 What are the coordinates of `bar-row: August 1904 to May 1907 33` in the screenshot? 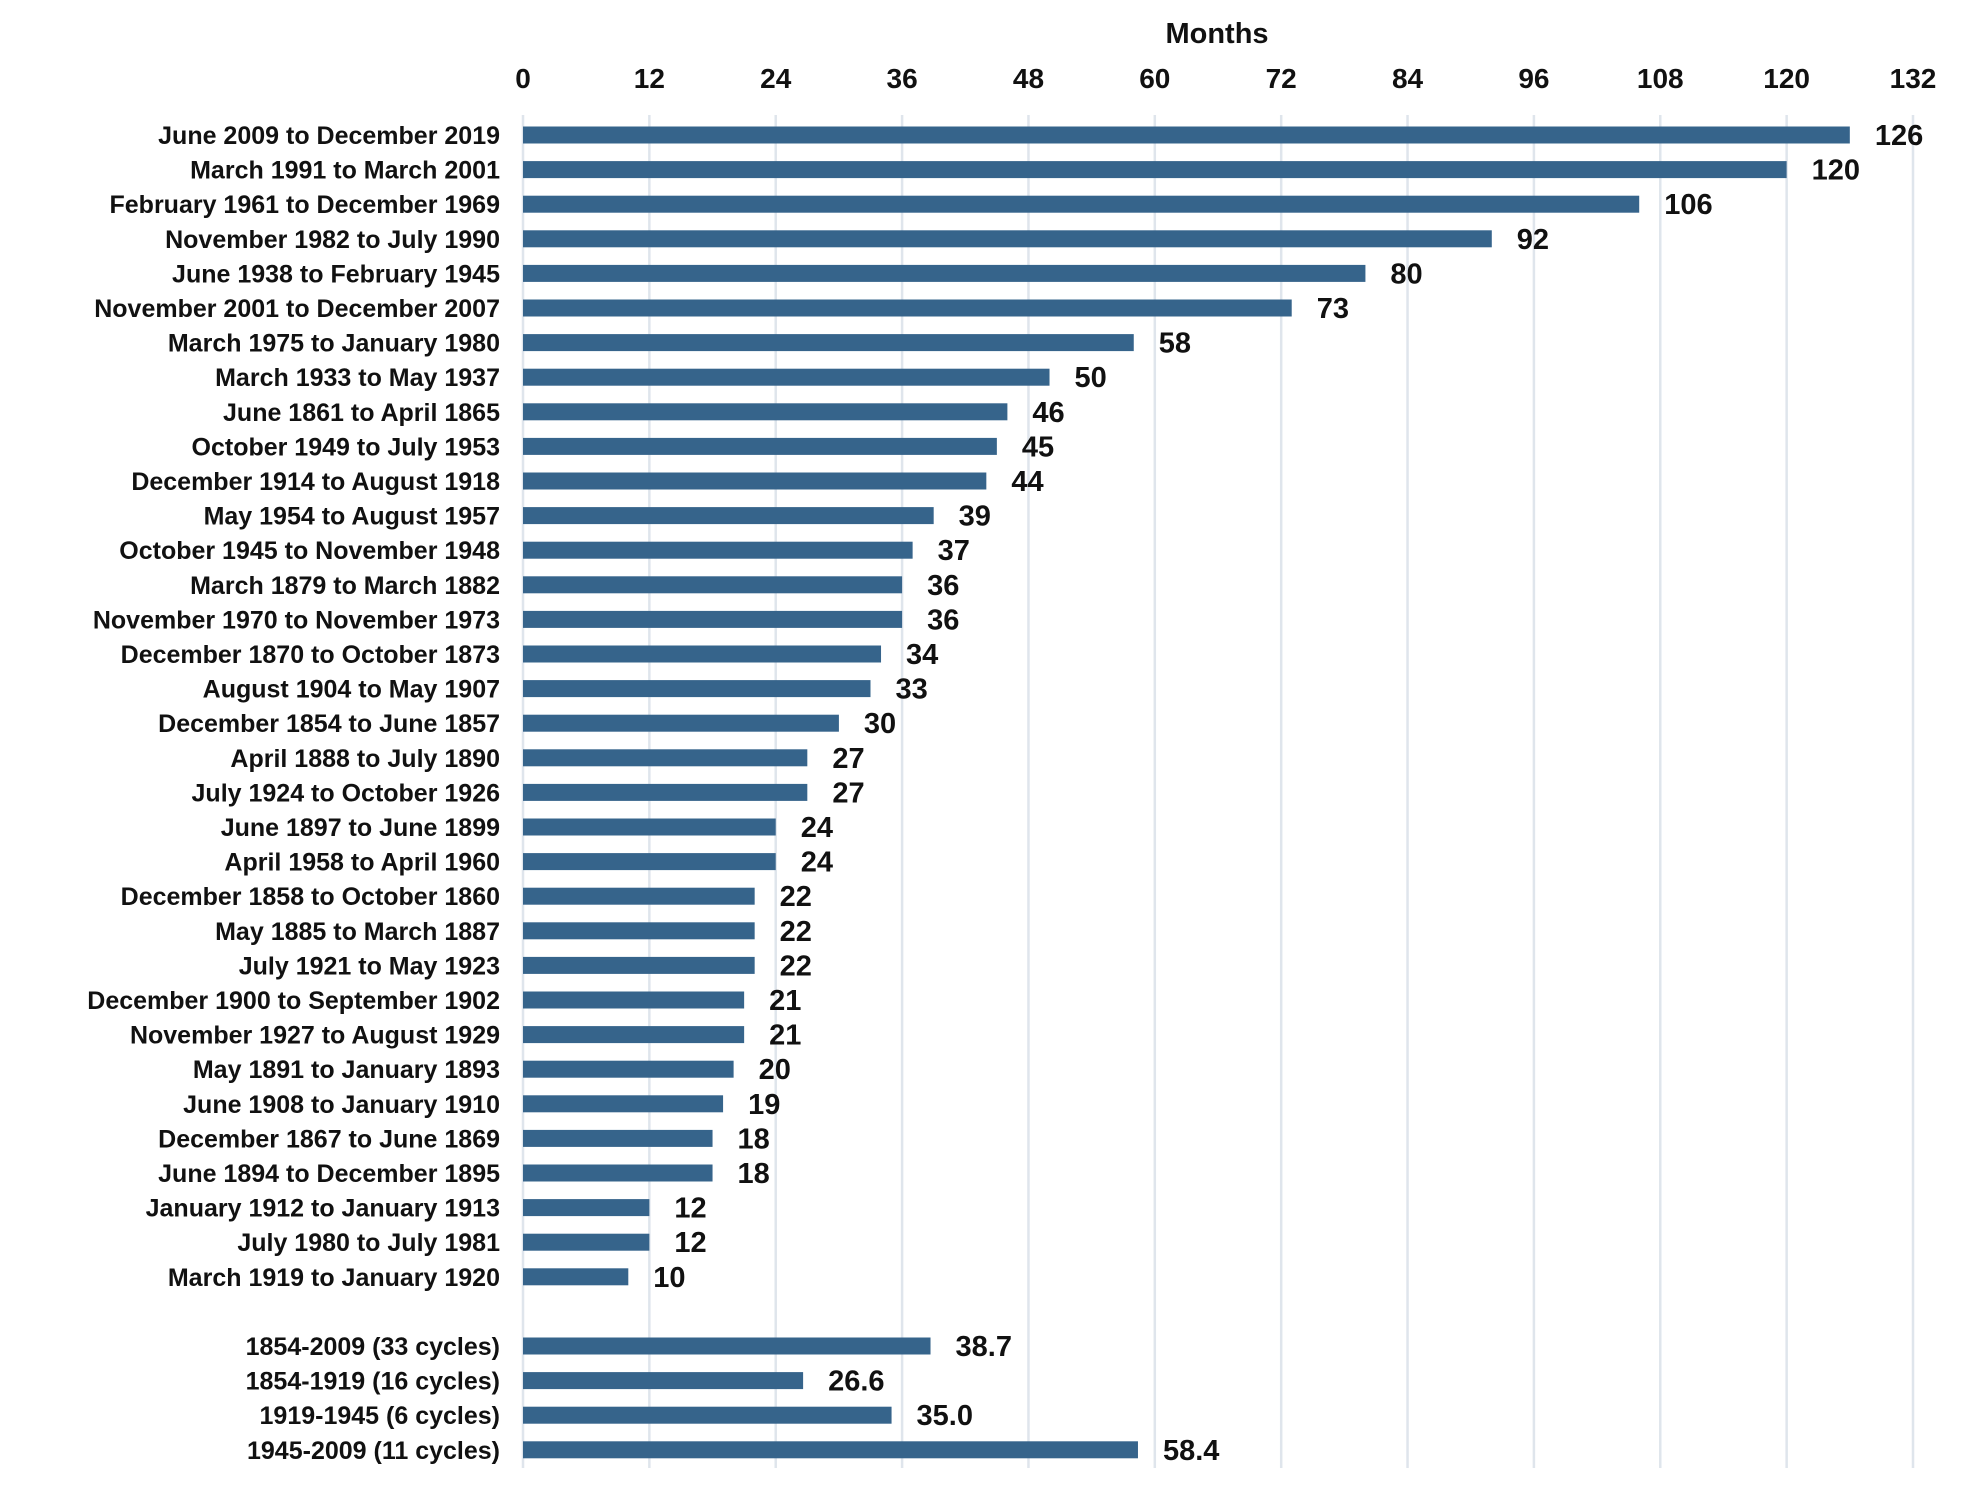 It's located at (565, 690).